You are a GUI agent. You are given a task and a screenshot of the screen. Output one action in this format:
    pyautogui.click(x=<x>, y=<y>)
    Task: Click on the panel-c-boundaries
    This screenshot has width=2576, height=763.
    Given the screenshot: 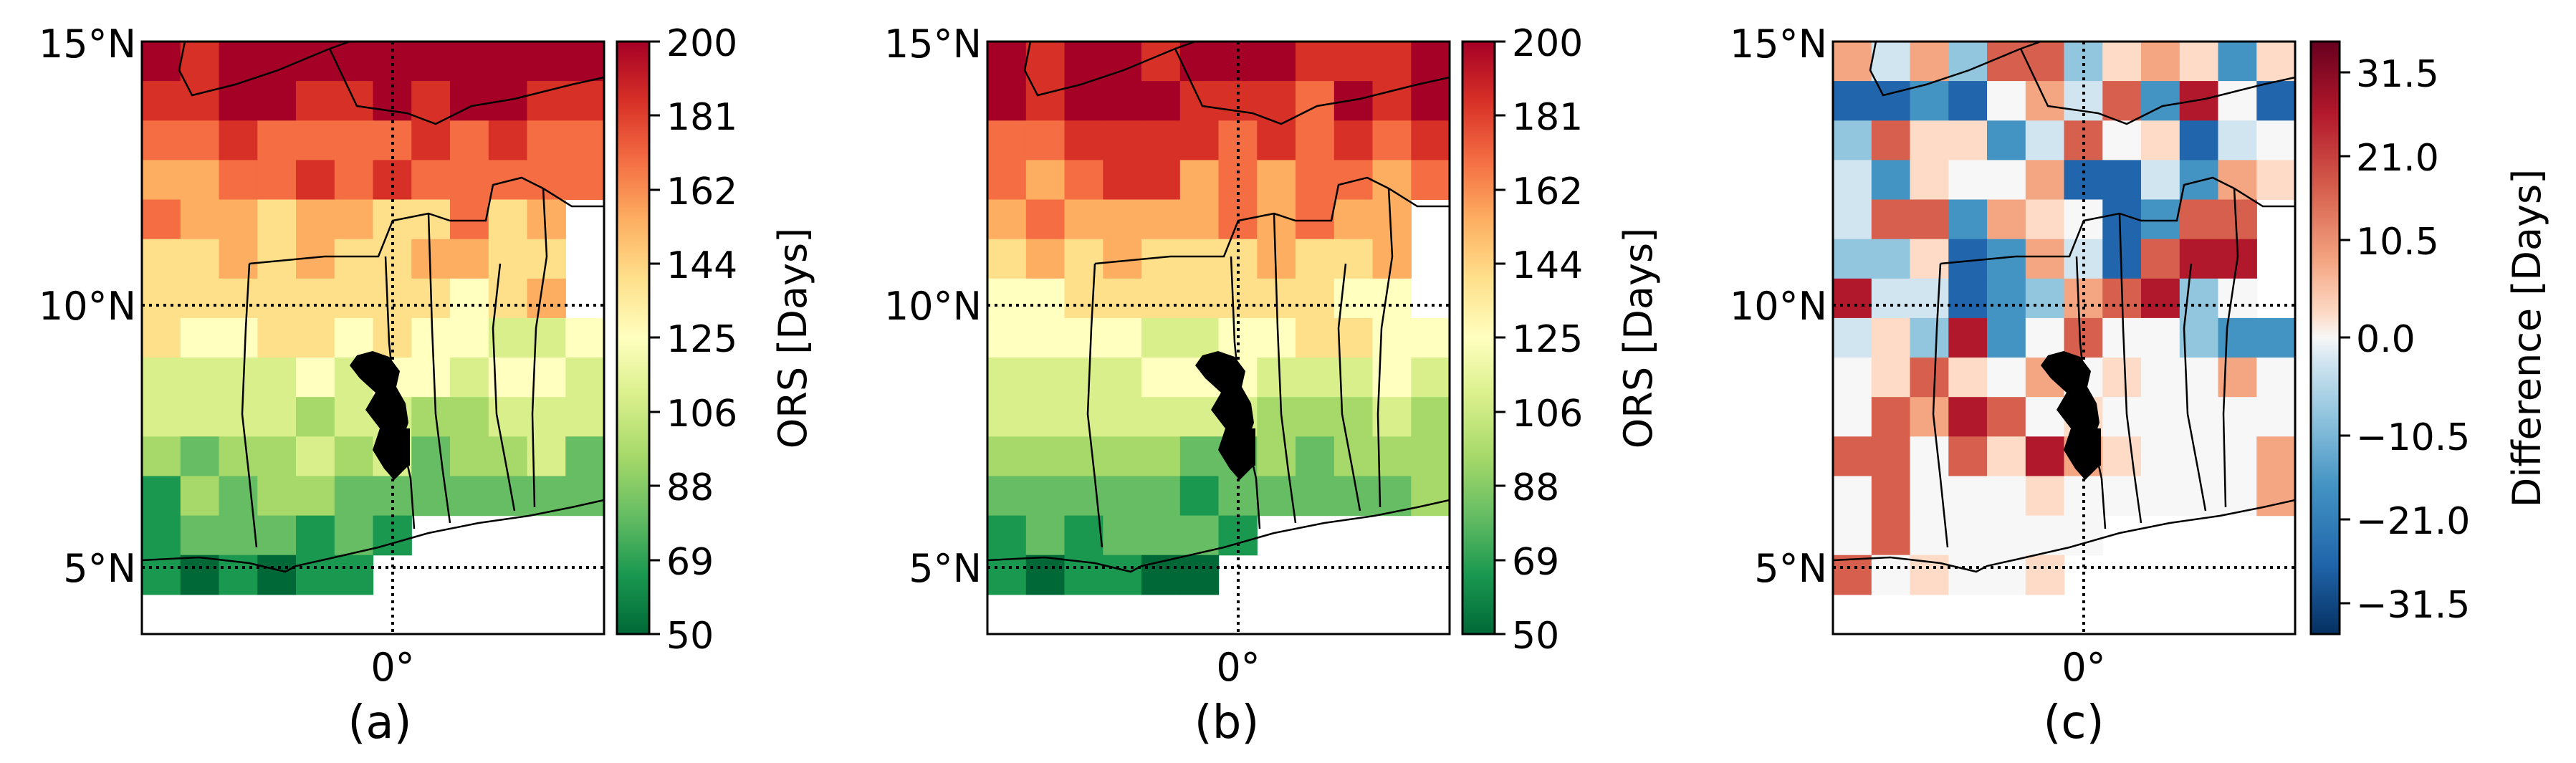 What is the action you would take?
    pyautogui.click(x=2064, y=306)
    